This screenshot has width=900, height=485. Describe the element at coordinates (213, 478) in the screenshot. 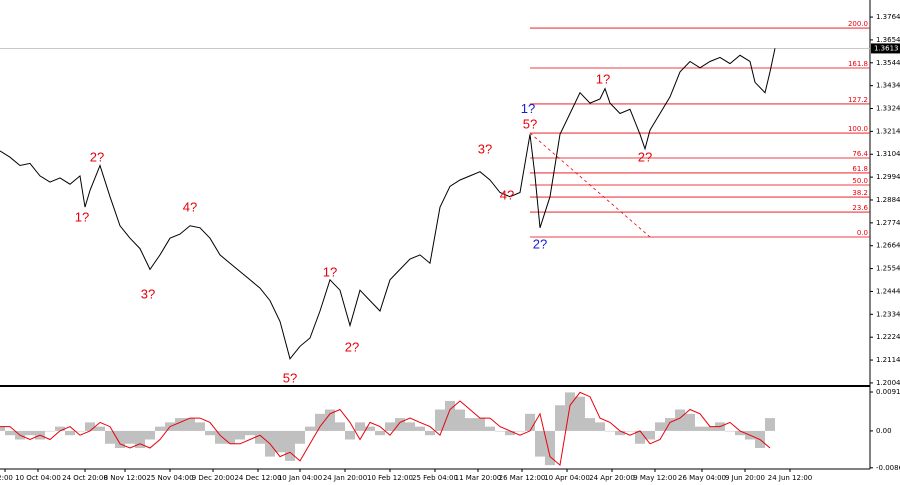

I see `x-tick-label: 9 Dec 20:00` at that location.